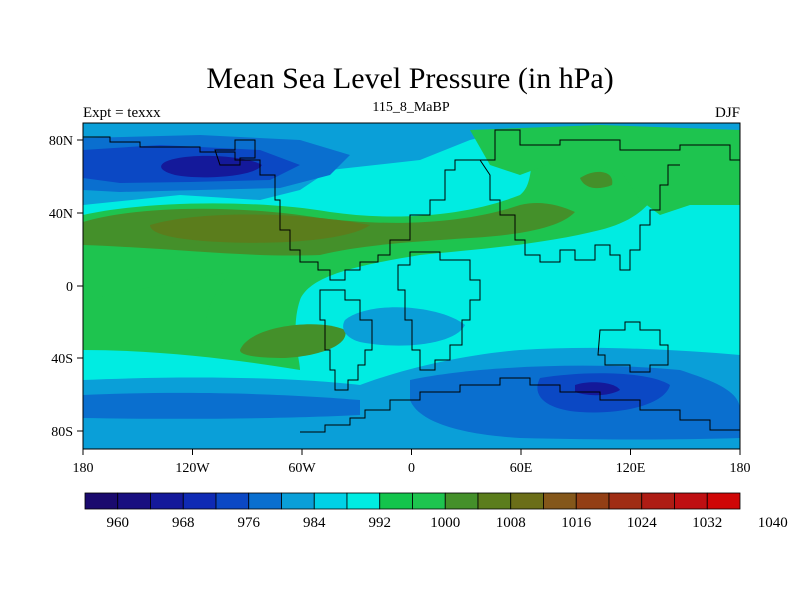  What do you see at coordinates (61, 214) in the screenshot?
I see `y-tick-label: 40N` at bounding box center [61, 214].